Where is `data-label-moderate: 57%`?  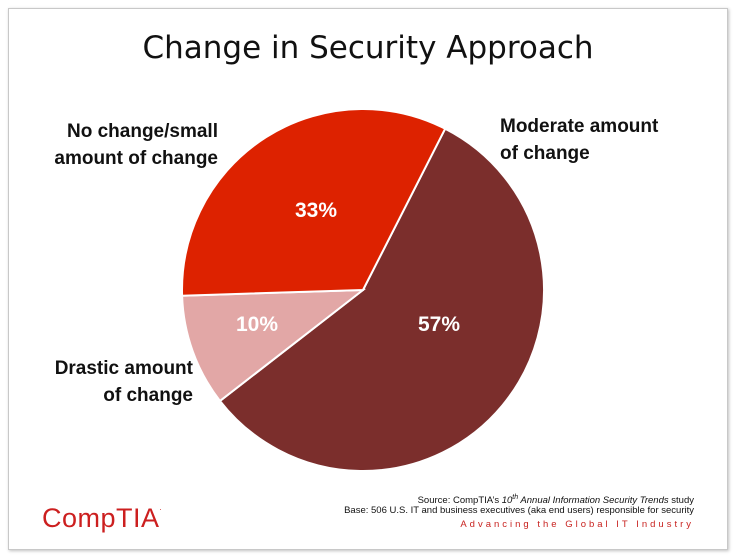
data-label-moderate: 57% is located at coordinates (439, 324).